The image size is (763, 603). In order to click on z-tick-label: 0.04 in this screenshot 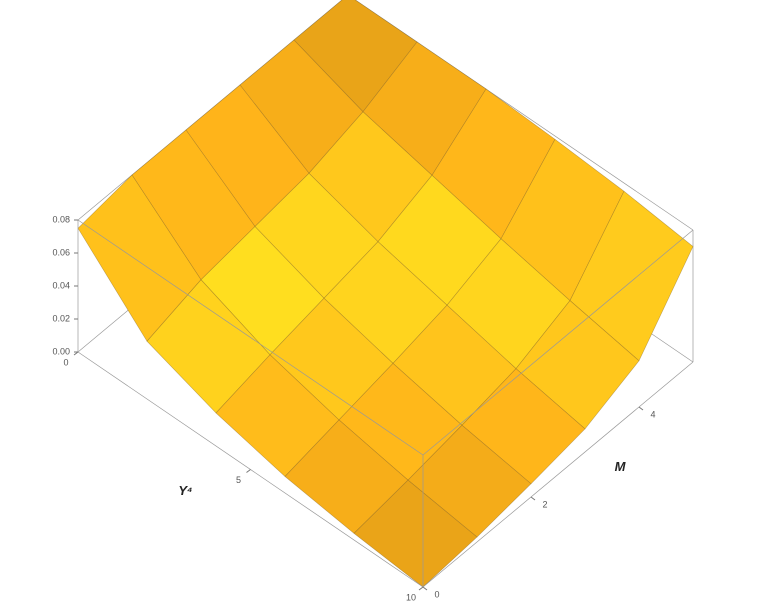, I will do `click(61, 285)`.